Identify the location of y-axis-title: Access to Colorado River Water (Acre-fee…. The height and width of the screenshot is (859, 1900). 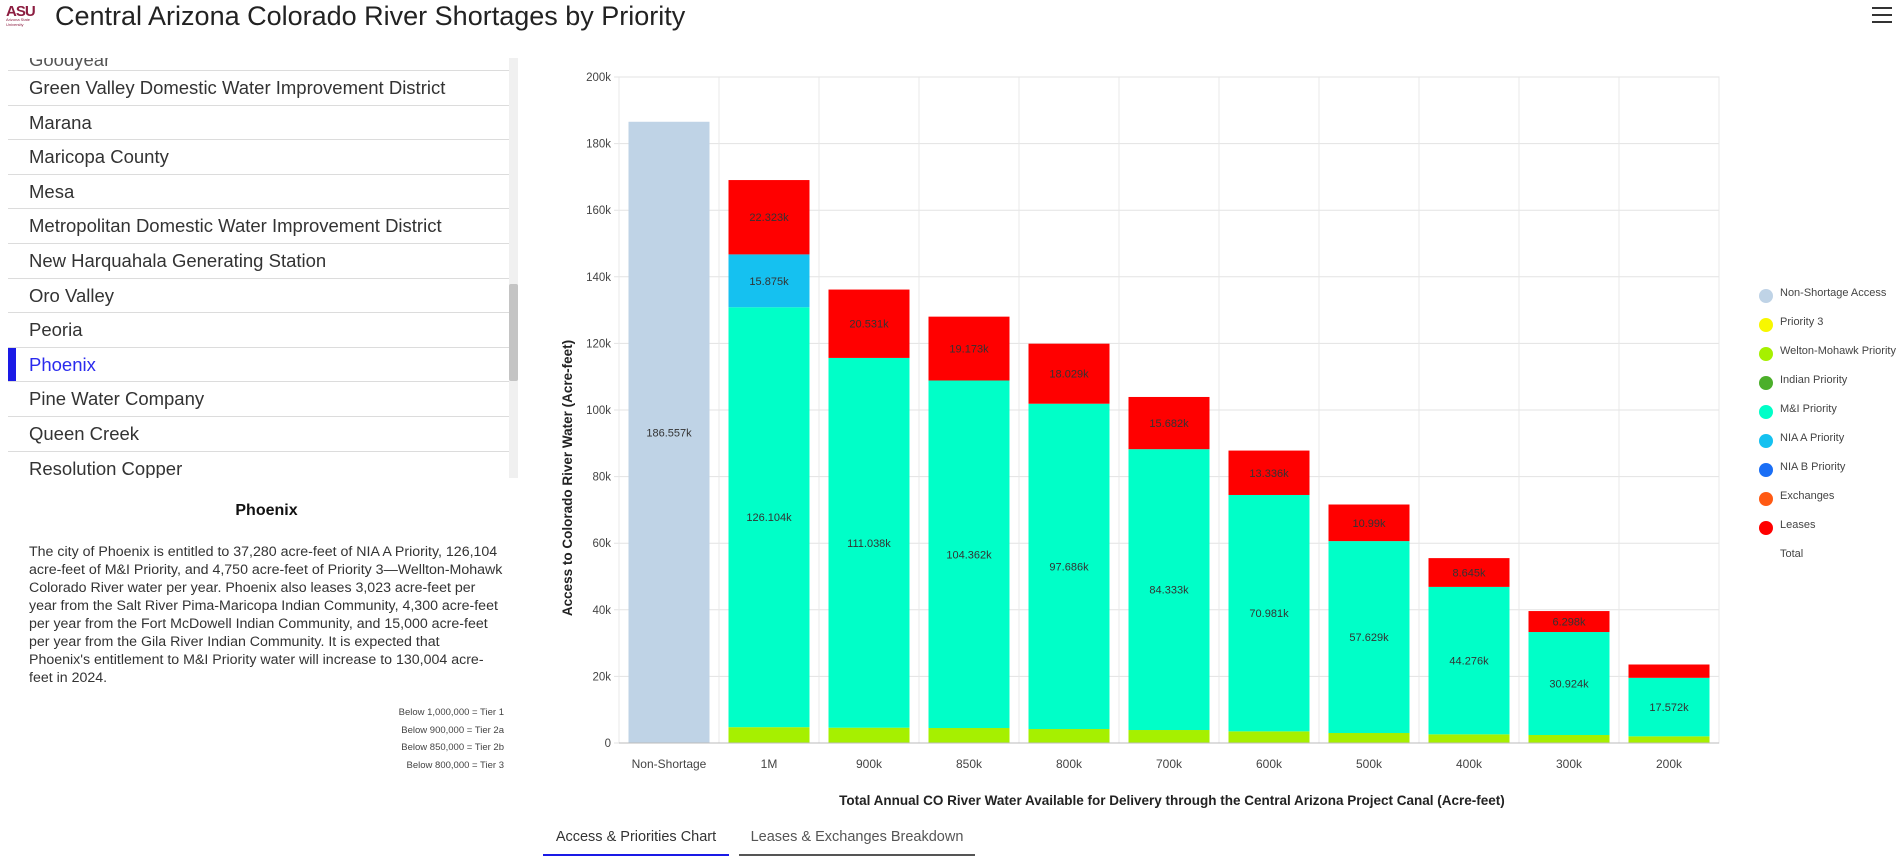
(567, 478).